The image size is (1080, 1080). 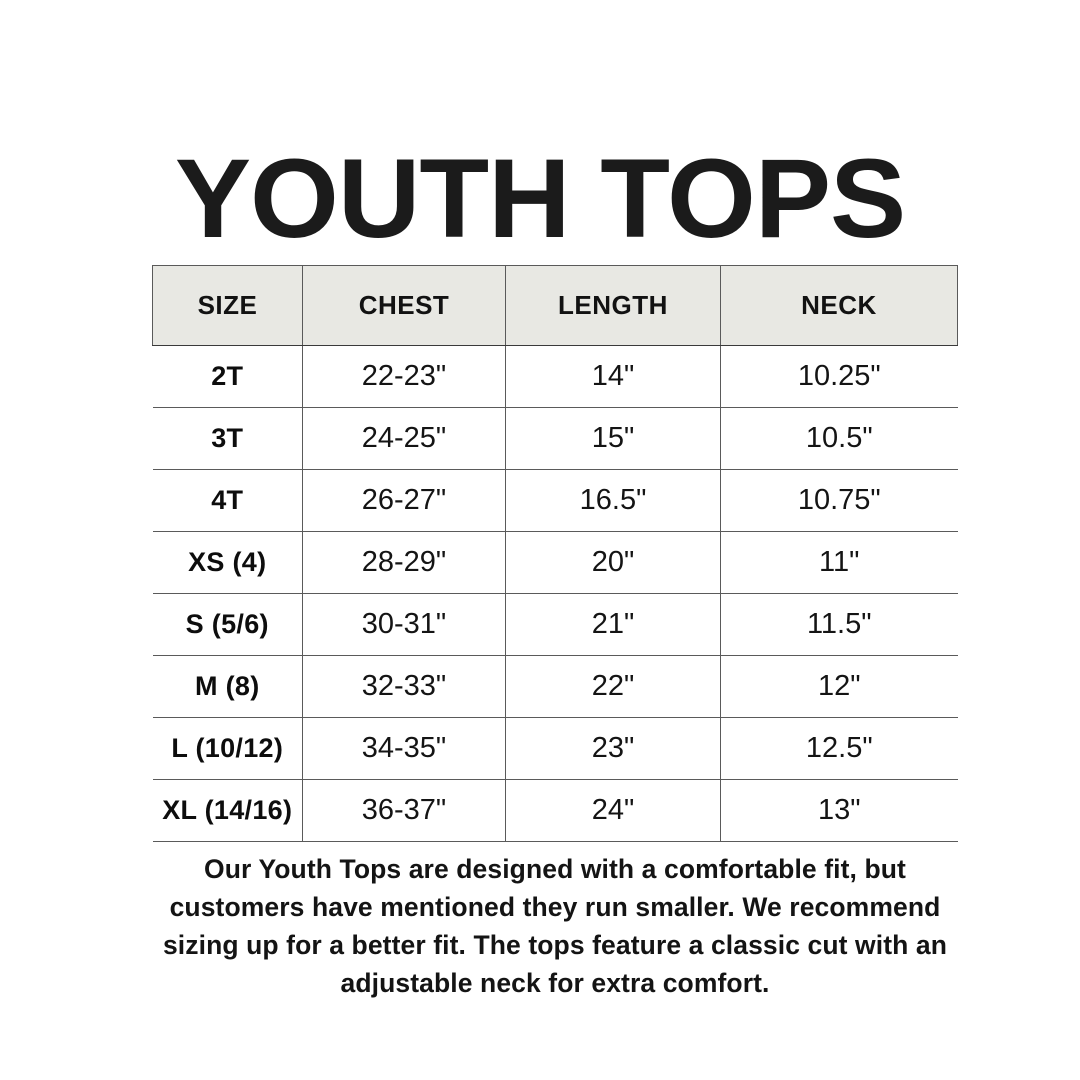 What do you see at coordinates (839, 686) in the screenshot?
I see `cell-neck: 12"` at bounding box center [839, 686].